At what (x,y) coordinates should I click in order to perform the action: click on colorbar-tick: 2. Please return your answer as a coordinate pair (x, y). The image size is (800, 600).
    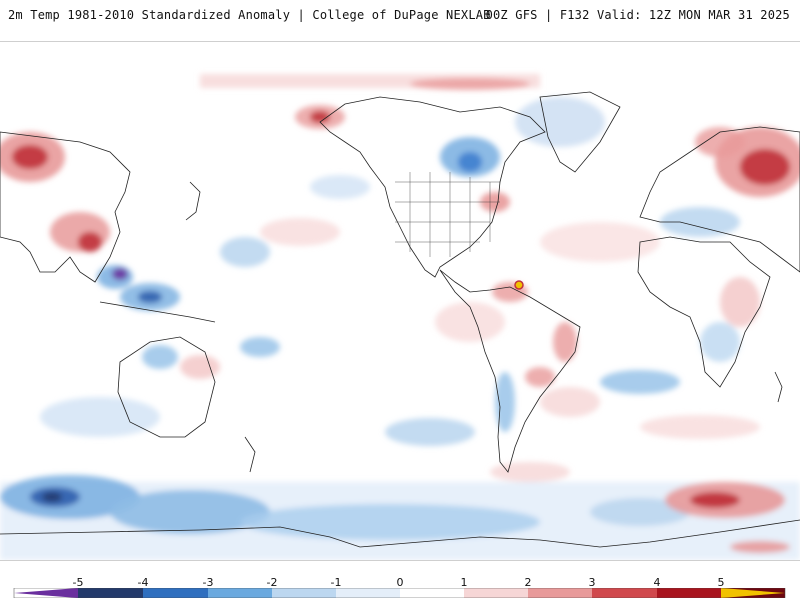
    Looking at the image, I should click on (528, 582).